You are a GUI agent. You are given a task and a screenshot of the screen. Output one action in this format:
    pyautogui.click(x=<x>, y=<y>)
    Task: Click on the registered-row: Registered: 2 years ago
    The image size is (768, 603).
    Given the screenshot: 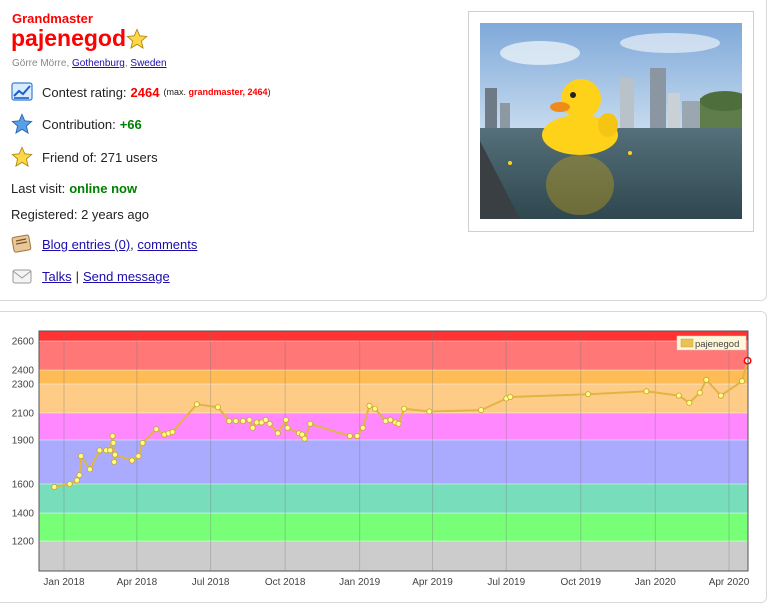 What is the action you would take?
    pyautogui.click(x=80, y=214)
    